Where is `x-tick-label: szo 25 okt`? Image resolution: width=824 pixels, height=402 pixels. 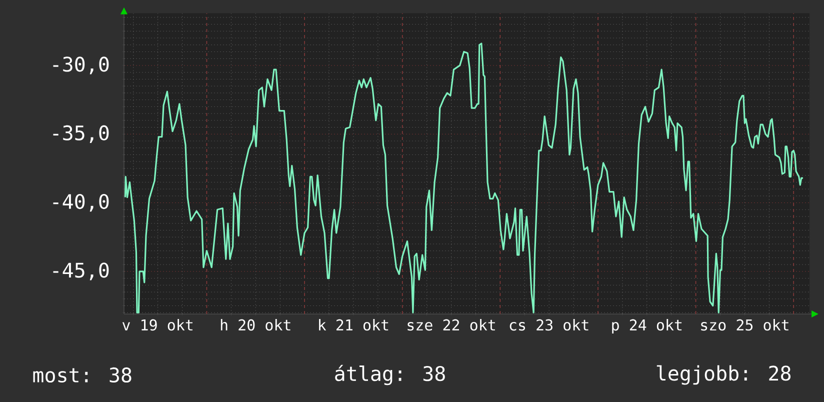
x-tick-label: szo 25 okt is located at coordinates (744, 325).